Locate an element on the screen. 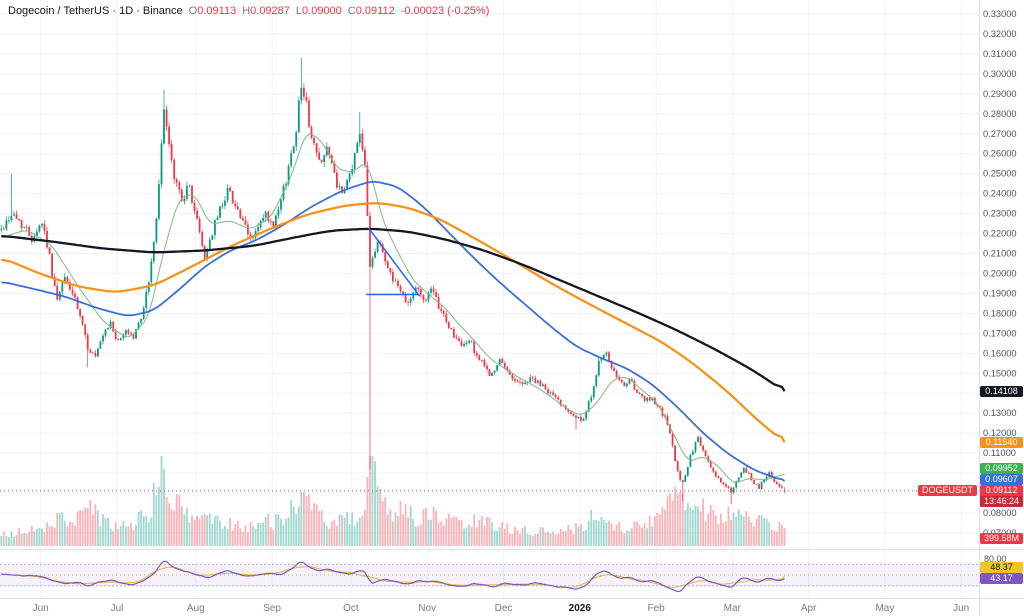  time-axis is located at coordinates (489, 607).